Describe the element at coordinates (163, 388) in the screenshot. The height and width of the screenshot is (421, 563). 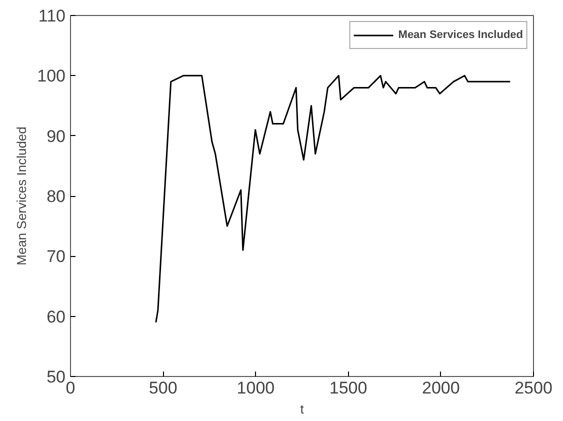
I see `x-tick-label: 500` at that location.